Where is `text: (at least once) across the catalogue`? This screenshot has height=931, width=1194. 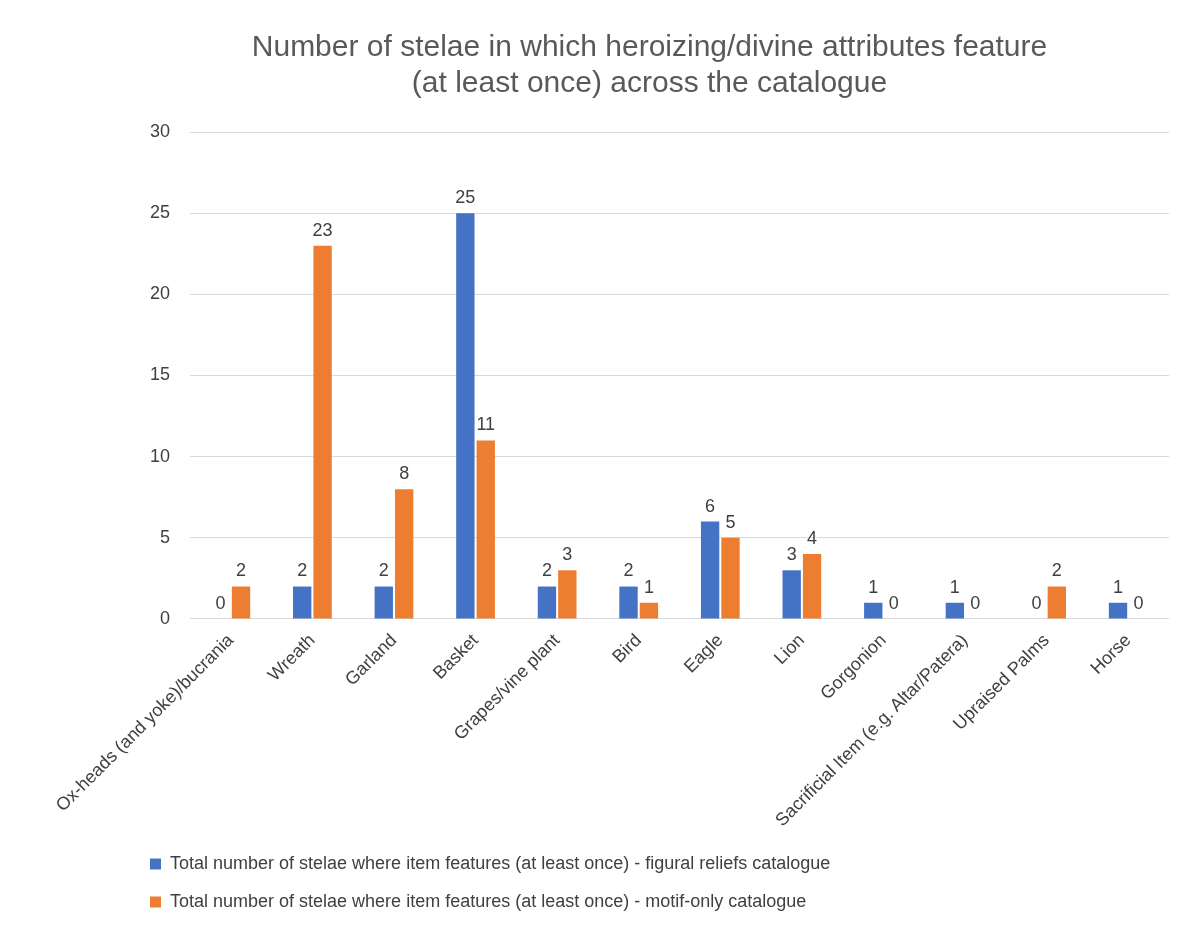
text: (at least once) across the catalogue is located at coordinates (649, 82).